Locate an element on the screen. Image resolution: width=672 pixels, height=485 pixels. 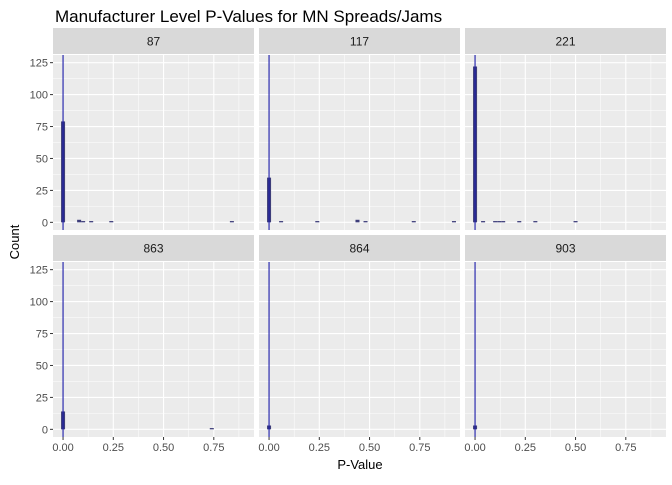
x-axis-title: P-Value is located at coordinates (359, 464).